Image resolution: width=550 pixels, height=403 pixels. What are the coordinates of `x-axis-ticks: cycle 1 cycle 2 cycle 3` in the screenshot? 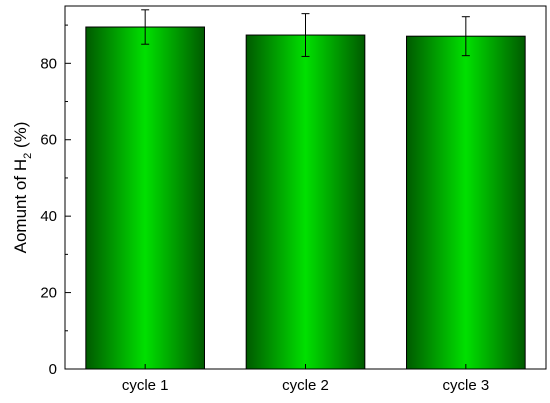 It's located at (305, 379).